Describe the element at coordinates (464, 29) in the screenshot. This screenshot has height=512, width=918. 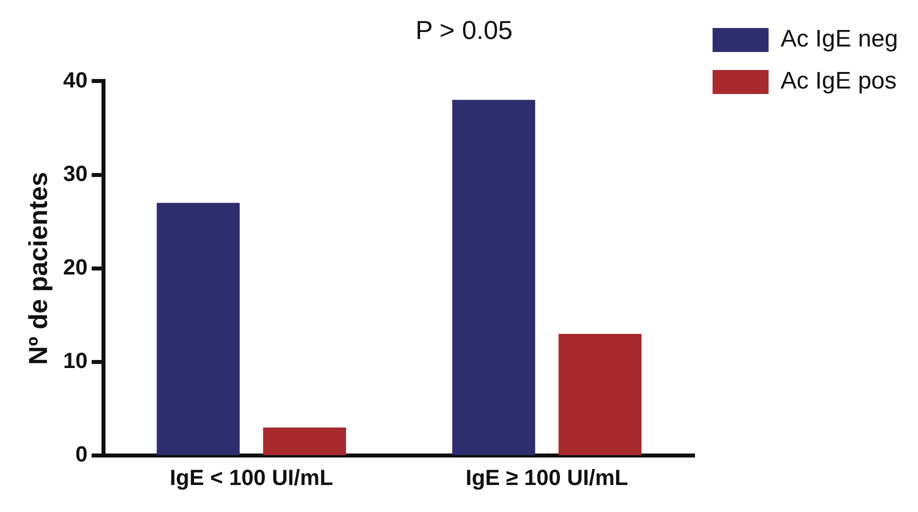
I see `chart-title: P > 0.05` at that location.